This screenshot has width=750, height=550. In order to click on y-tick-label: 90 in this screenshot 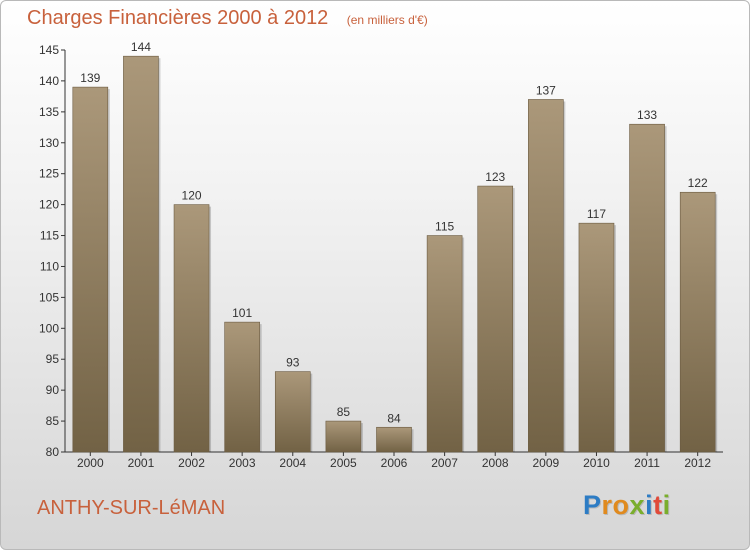, I will do `click(53, 390)`.